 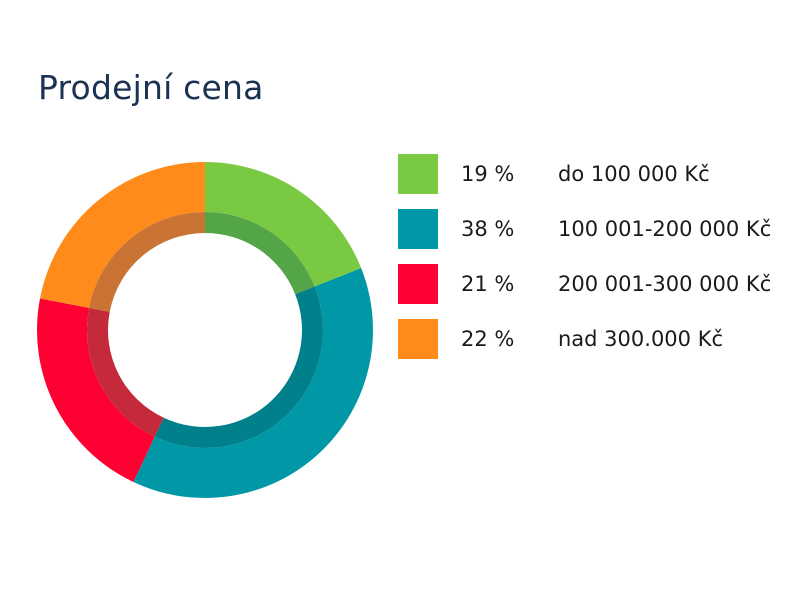 What do you see at coordinates (488, 284) in the screenshot?
I see `legend-percent: 21 %` at bounding box center [488, 284].